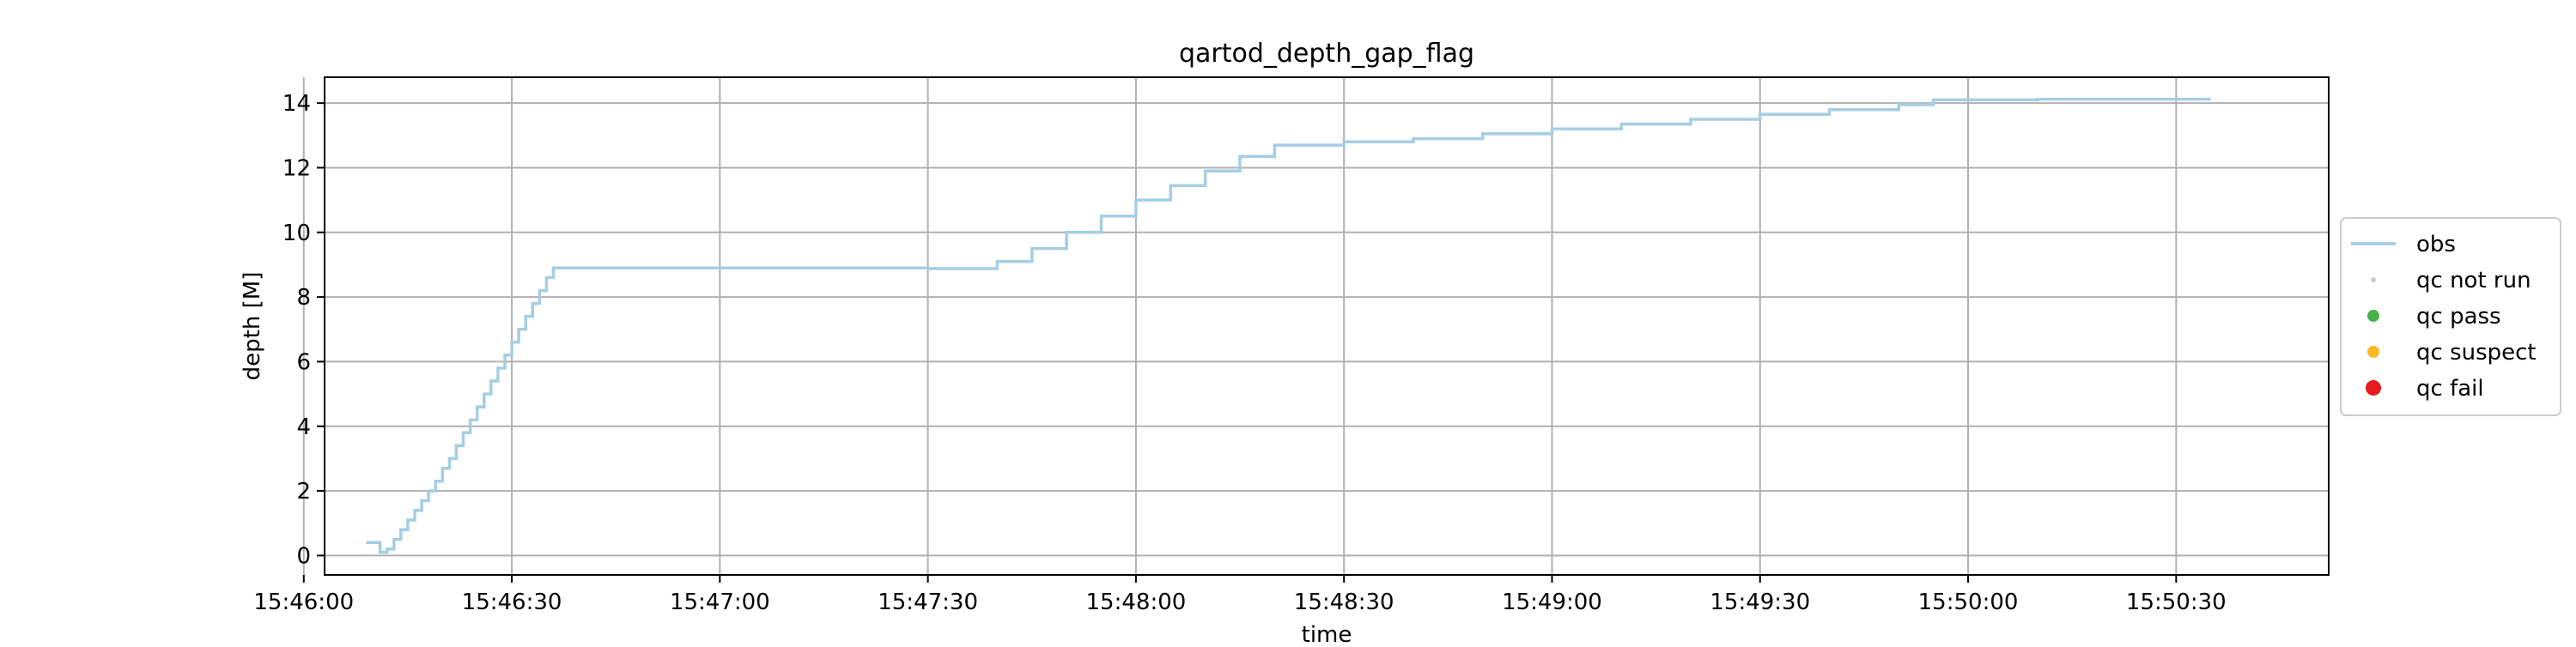 The width and height of the screenshot is (2576, 647). Describe the element at coordinates (303, 427) in the screenshot. I see `y-tick-label: 4` at that location.